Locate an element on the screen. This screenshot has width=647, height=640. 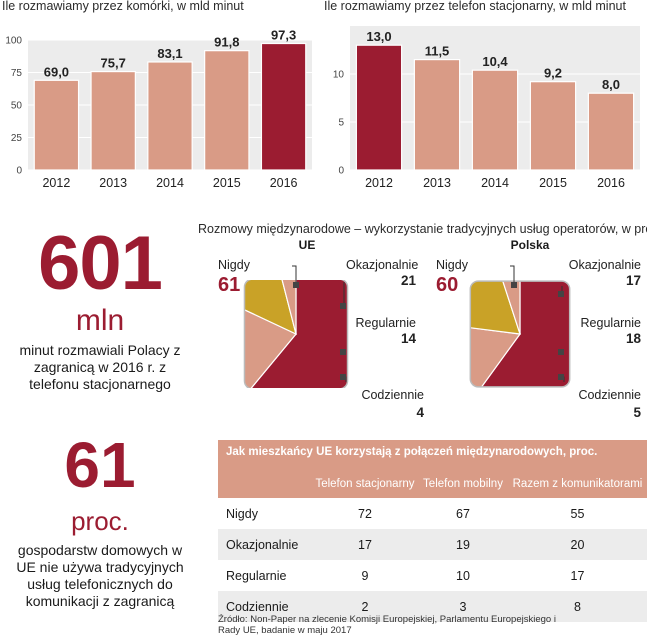
col-header-mobilny: Telefon mobilny is located at coordinates (463, 484).